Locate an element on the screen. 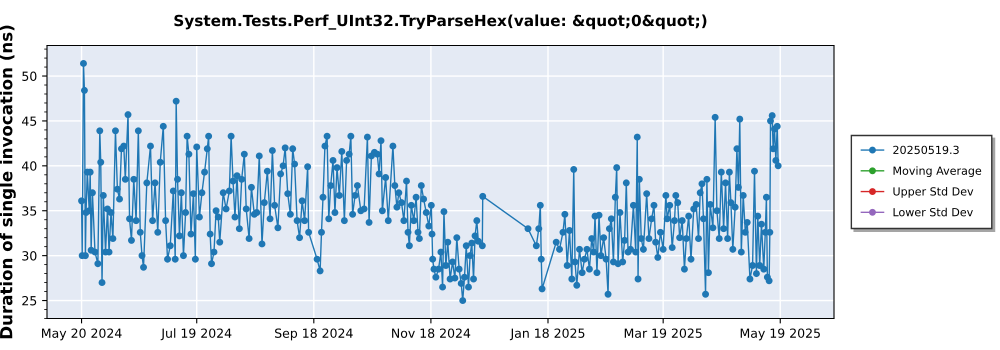 This screenshot has width=1000, height=350. chart-title: System.Tests.Perf_UInt32.TryParseHex(value: &quot;0&quot;) is located at coordinates (440, 22).